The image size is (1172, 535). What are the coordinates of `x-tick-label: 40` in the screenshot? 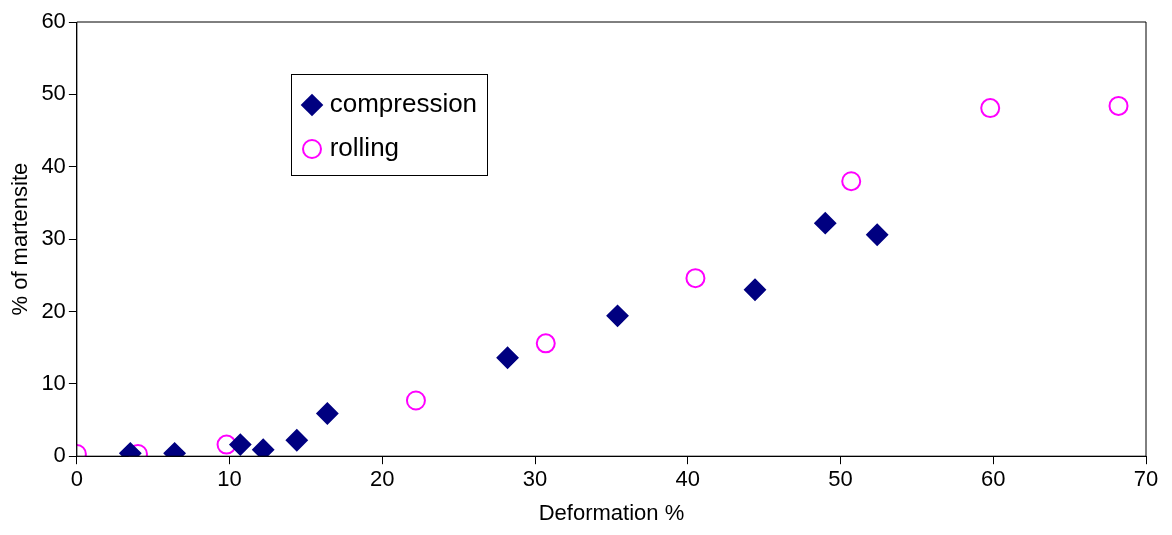 It's located at (688, 479).